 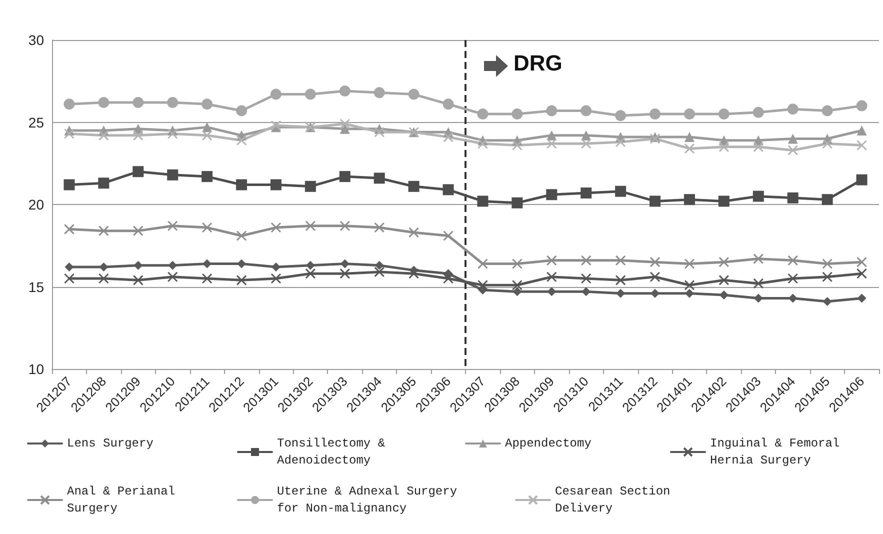 What do you see at coordinates (36, 286) in the screenshot?
I see `y-tick-label: 15` at bounding box center [36, 286].